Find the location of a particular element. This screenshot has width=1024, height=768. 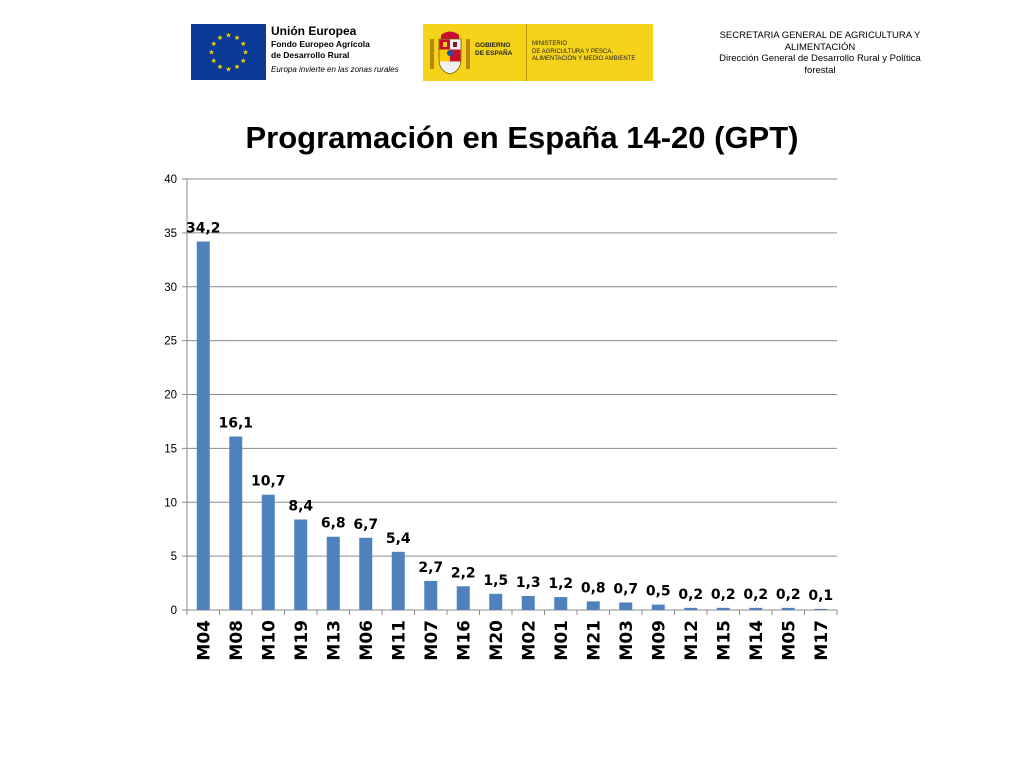

bar-m04 is located at coordinates (203, 425).